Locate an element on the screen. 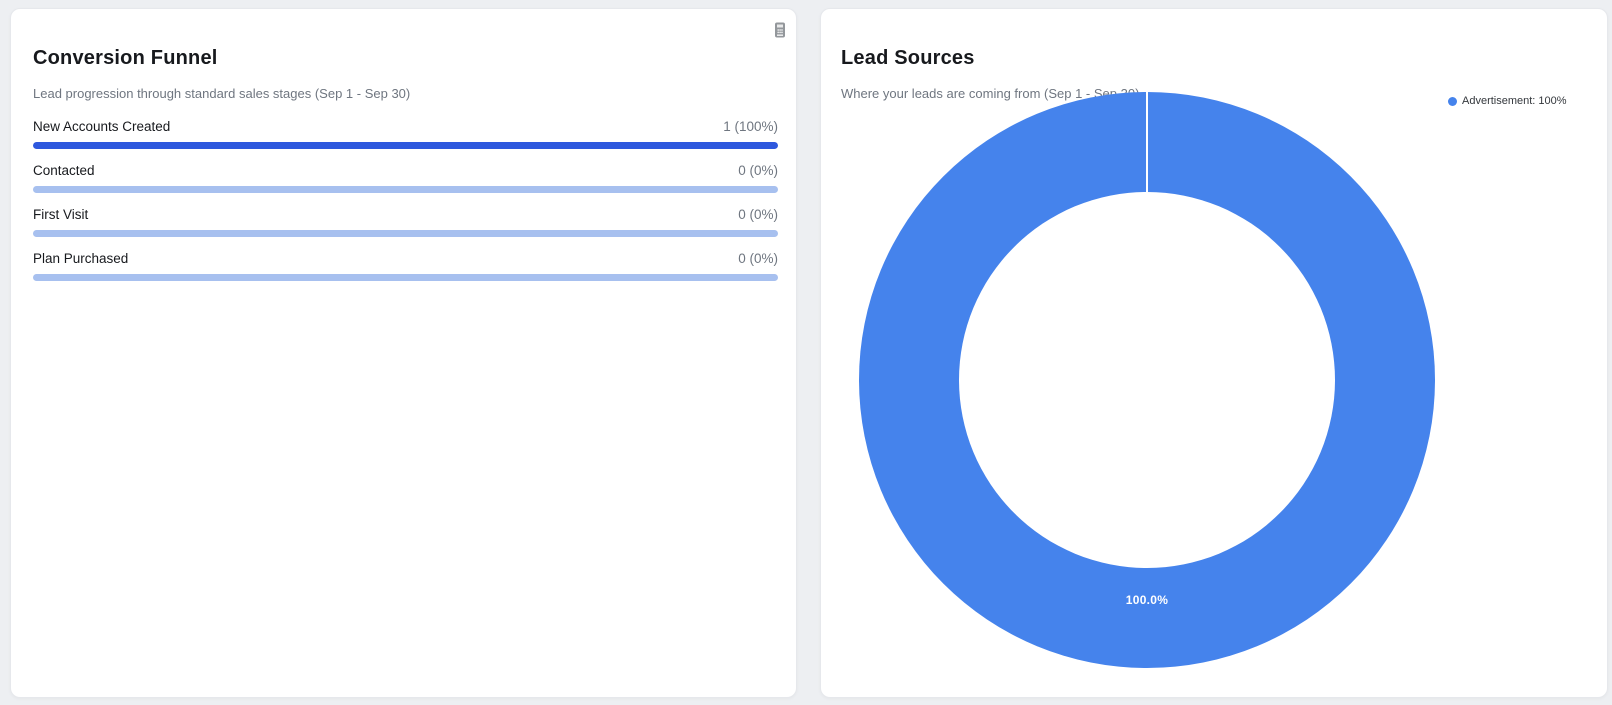  donut-slice-percentage-label: 100.0% is located at coordinates (1147, 600).